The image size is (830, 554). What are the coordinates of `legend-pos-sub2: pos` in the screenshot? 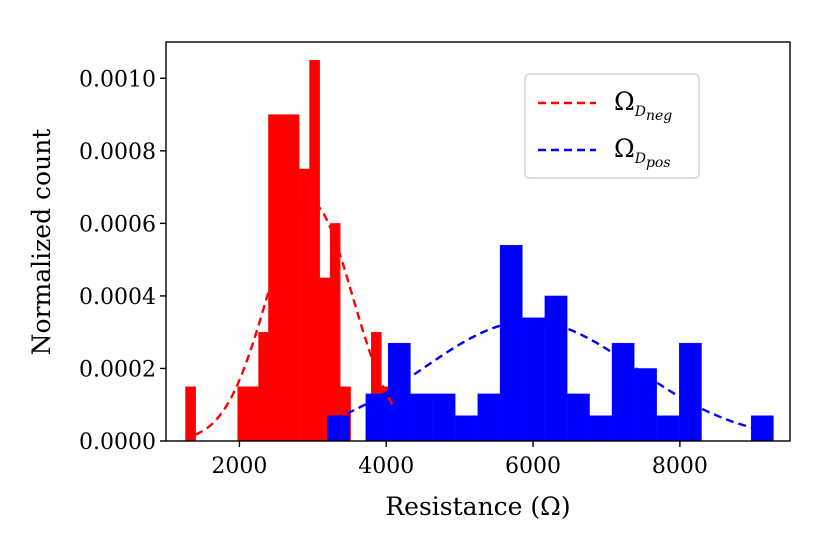 It's located at (658, 163).